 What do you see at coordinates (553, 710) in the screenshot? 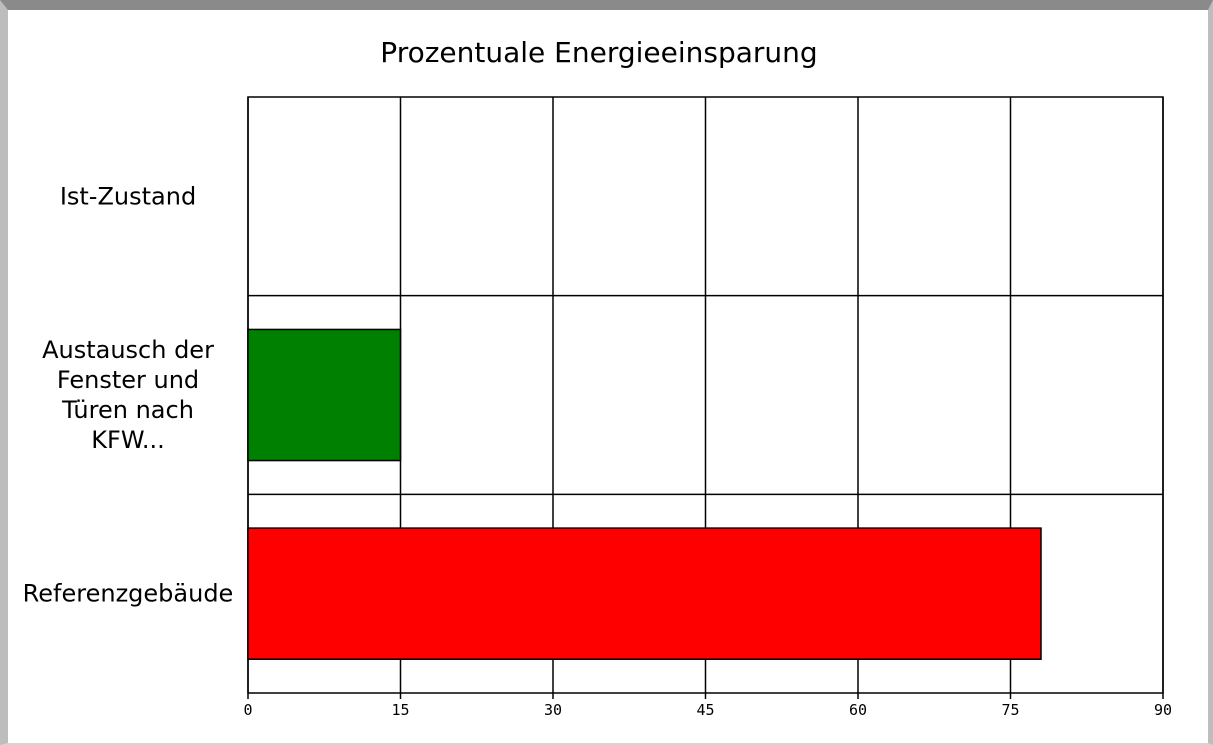
I see `x-tick-label: 30` at bounding box center [553, 710].